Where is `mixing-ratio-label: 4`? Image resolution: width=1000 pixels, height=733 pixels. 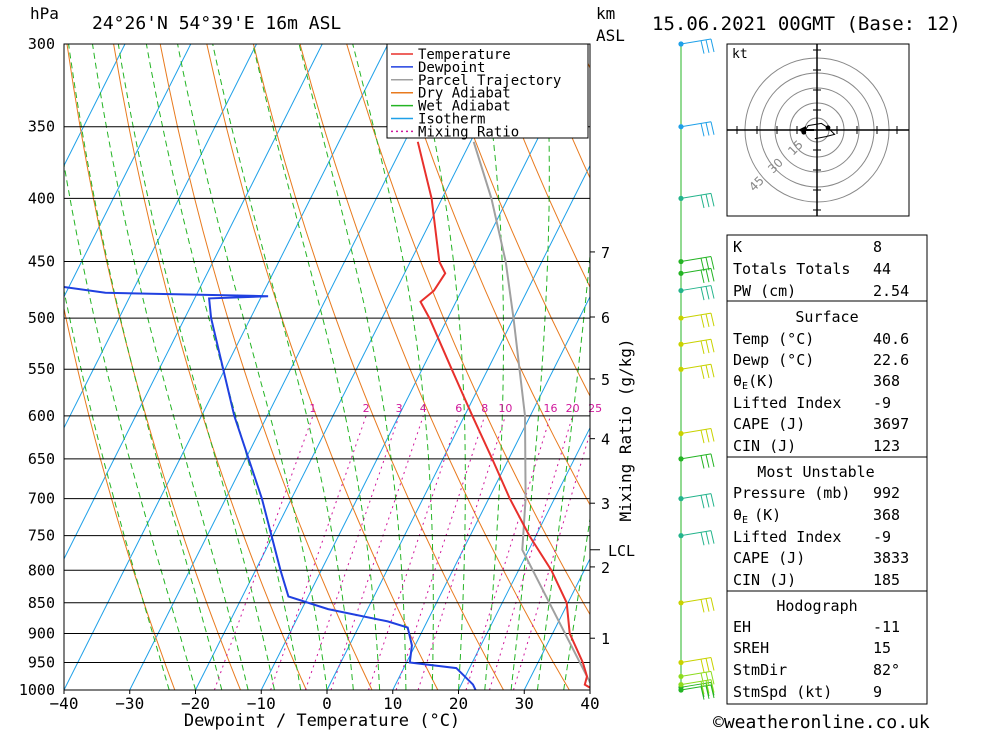
mixing-ratio-label: 4 is located at coordinates (423, 408).